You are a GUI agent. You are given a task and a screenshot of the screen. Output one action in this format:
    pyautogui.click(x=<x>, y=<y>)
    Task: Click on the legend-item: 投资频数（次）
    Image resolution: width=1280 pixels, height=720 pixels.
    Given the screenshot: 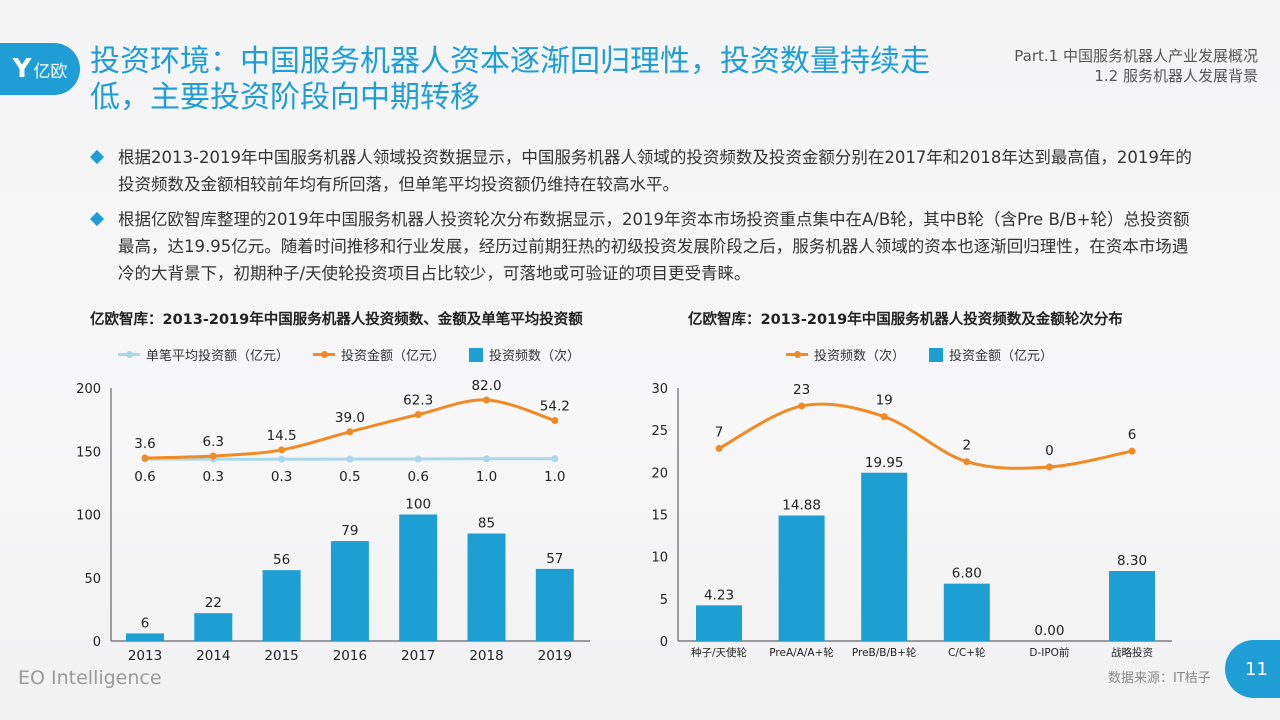 What is the action you would take?
    pyautogui.click(x=524, y=354)
    